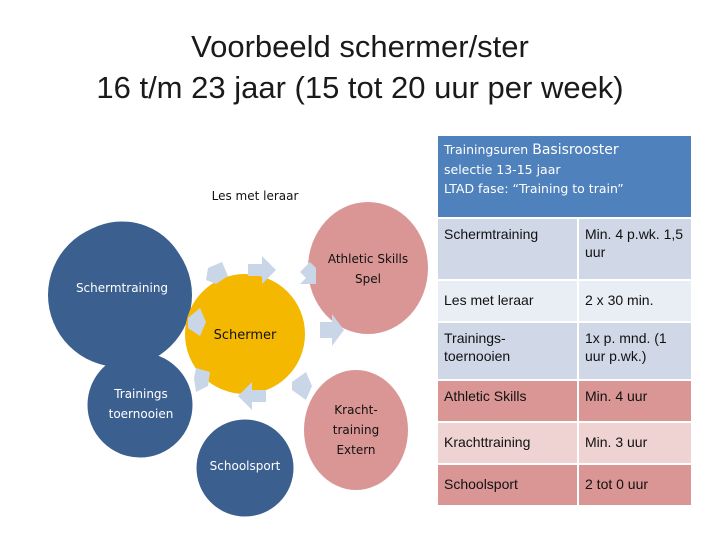 This screenshot has width=720, height=540. I want to click on table-cell-time: Min. 3 uur, so click(616, 442).